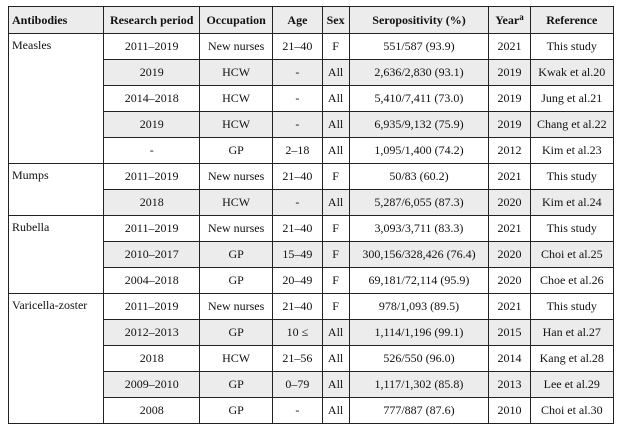  I want to click on seropositivity-cell: 69,181/72,114 (95.9), so click(419, 280).